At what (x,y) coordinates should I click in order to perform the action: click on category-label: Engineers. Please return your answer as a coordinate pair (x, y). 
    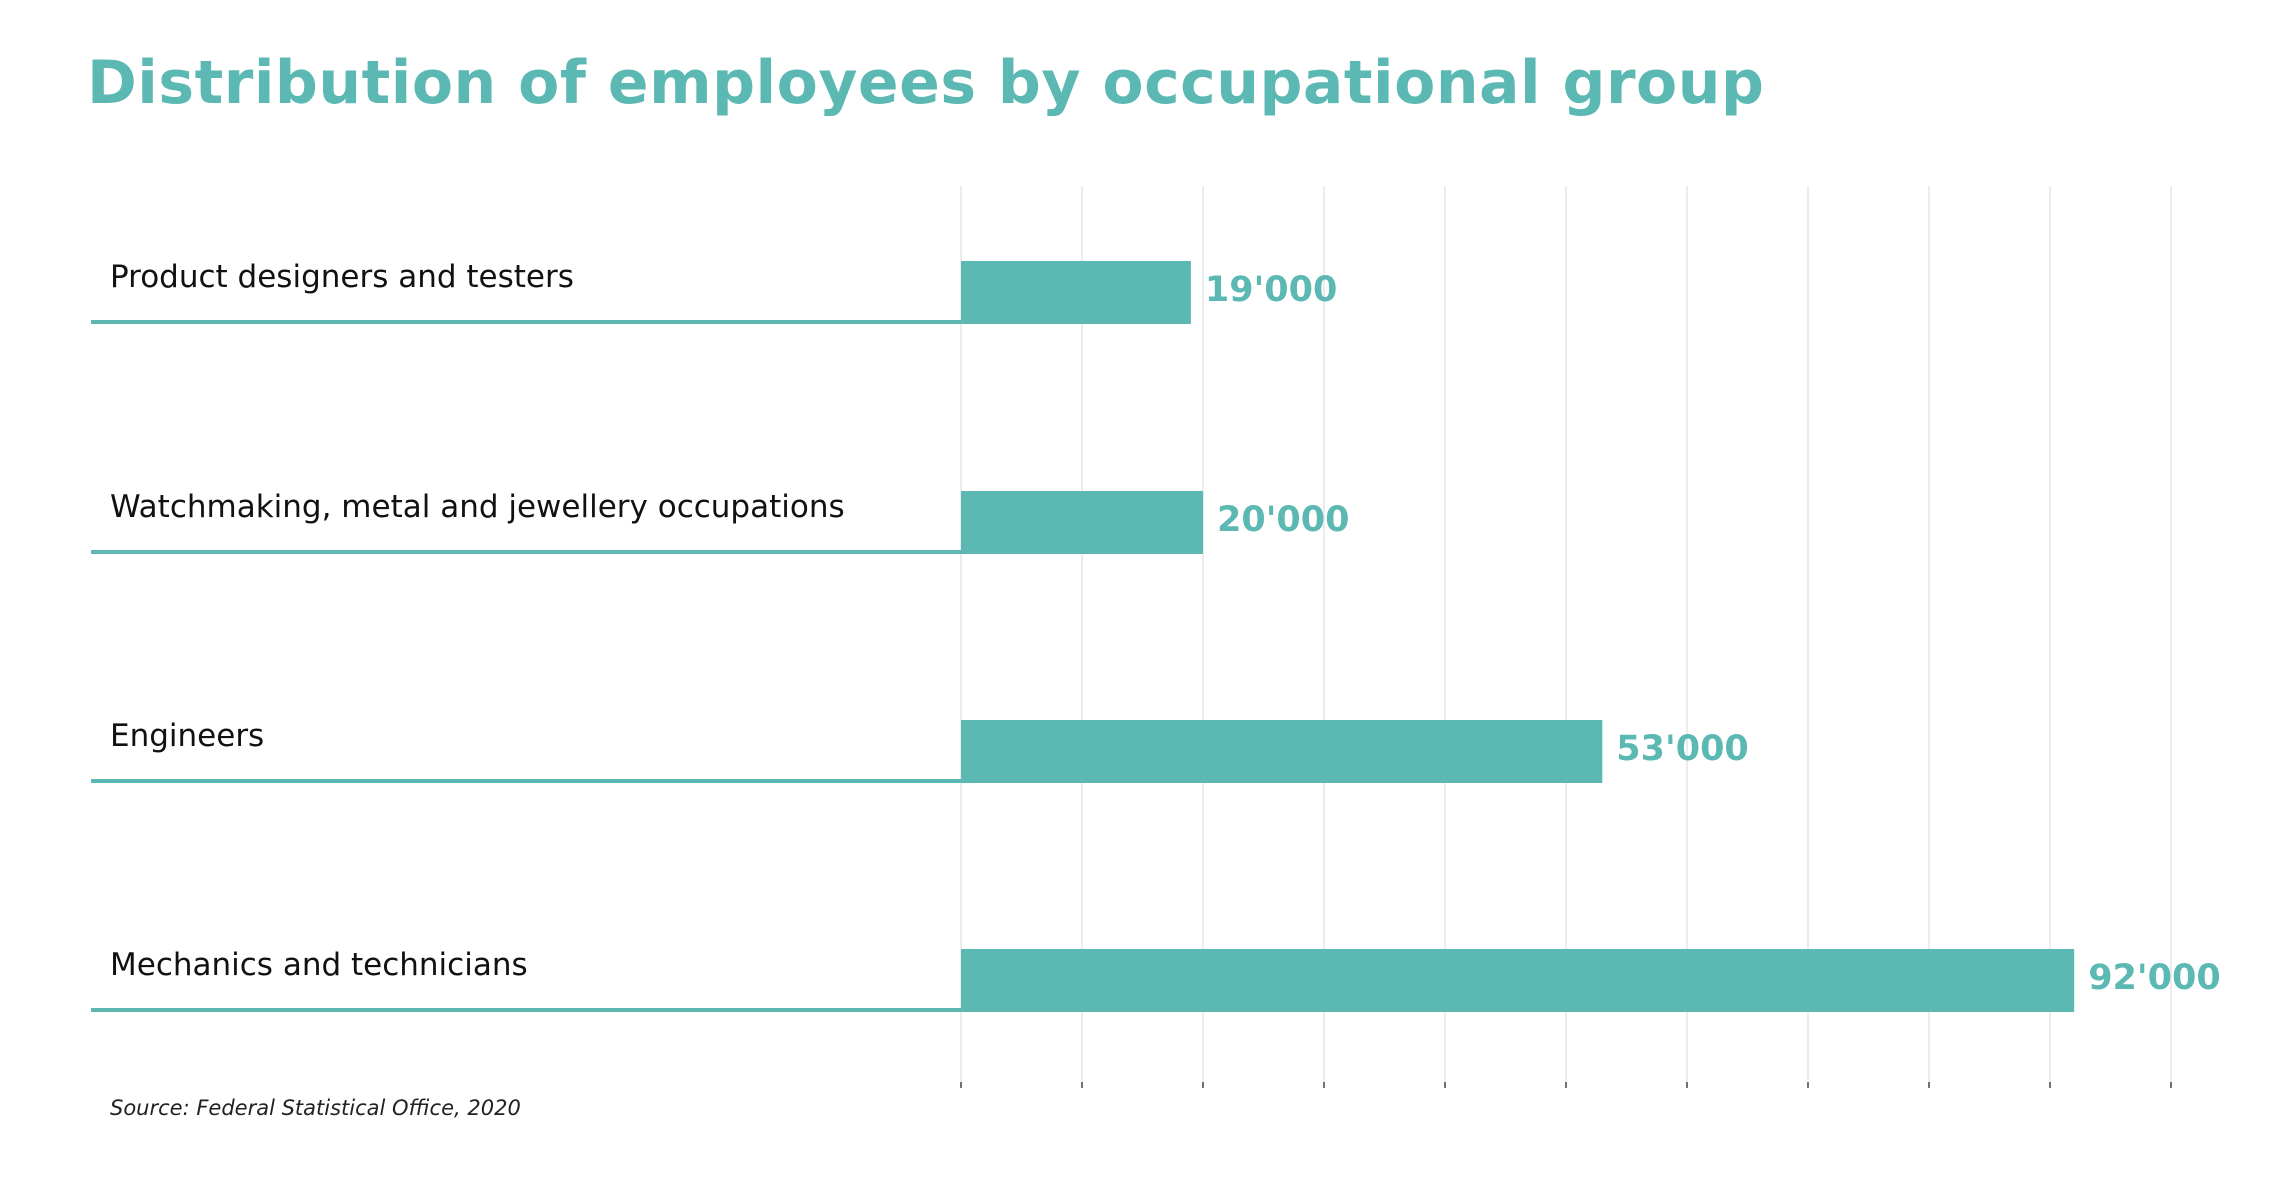
    Looking at the image, I should click on (187, 736).